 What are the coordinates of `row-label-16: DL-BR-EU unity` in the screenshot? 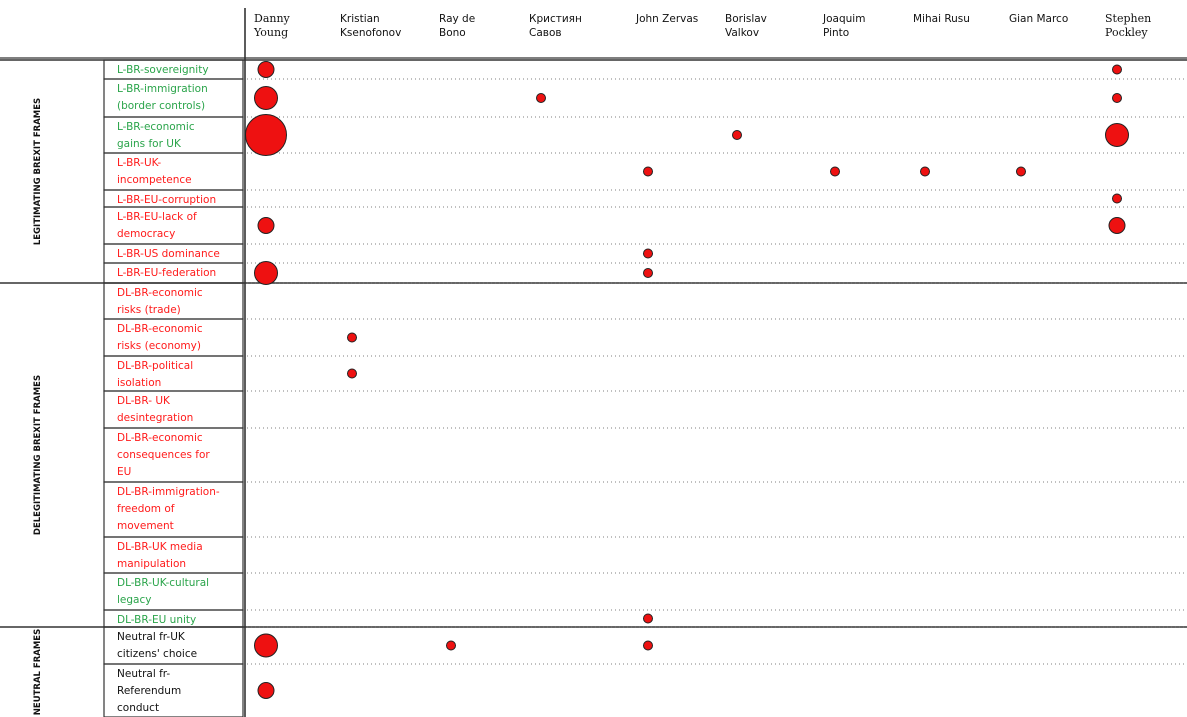 It's located at (156, 620).